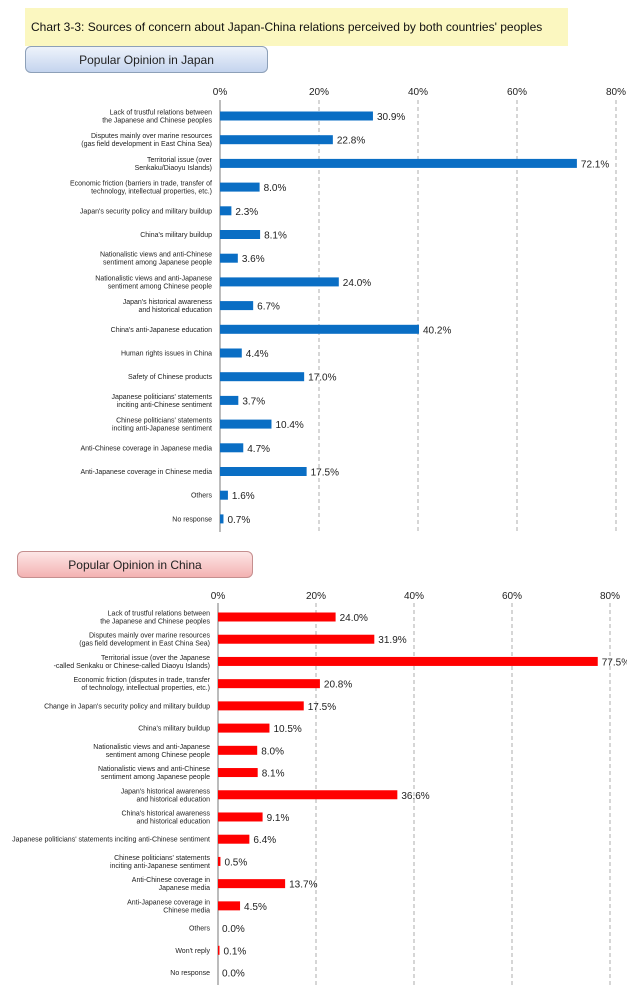 This screenshot has height=1002, width=627. I want to click on japan-tick-label: 60%, so click(517, 92).